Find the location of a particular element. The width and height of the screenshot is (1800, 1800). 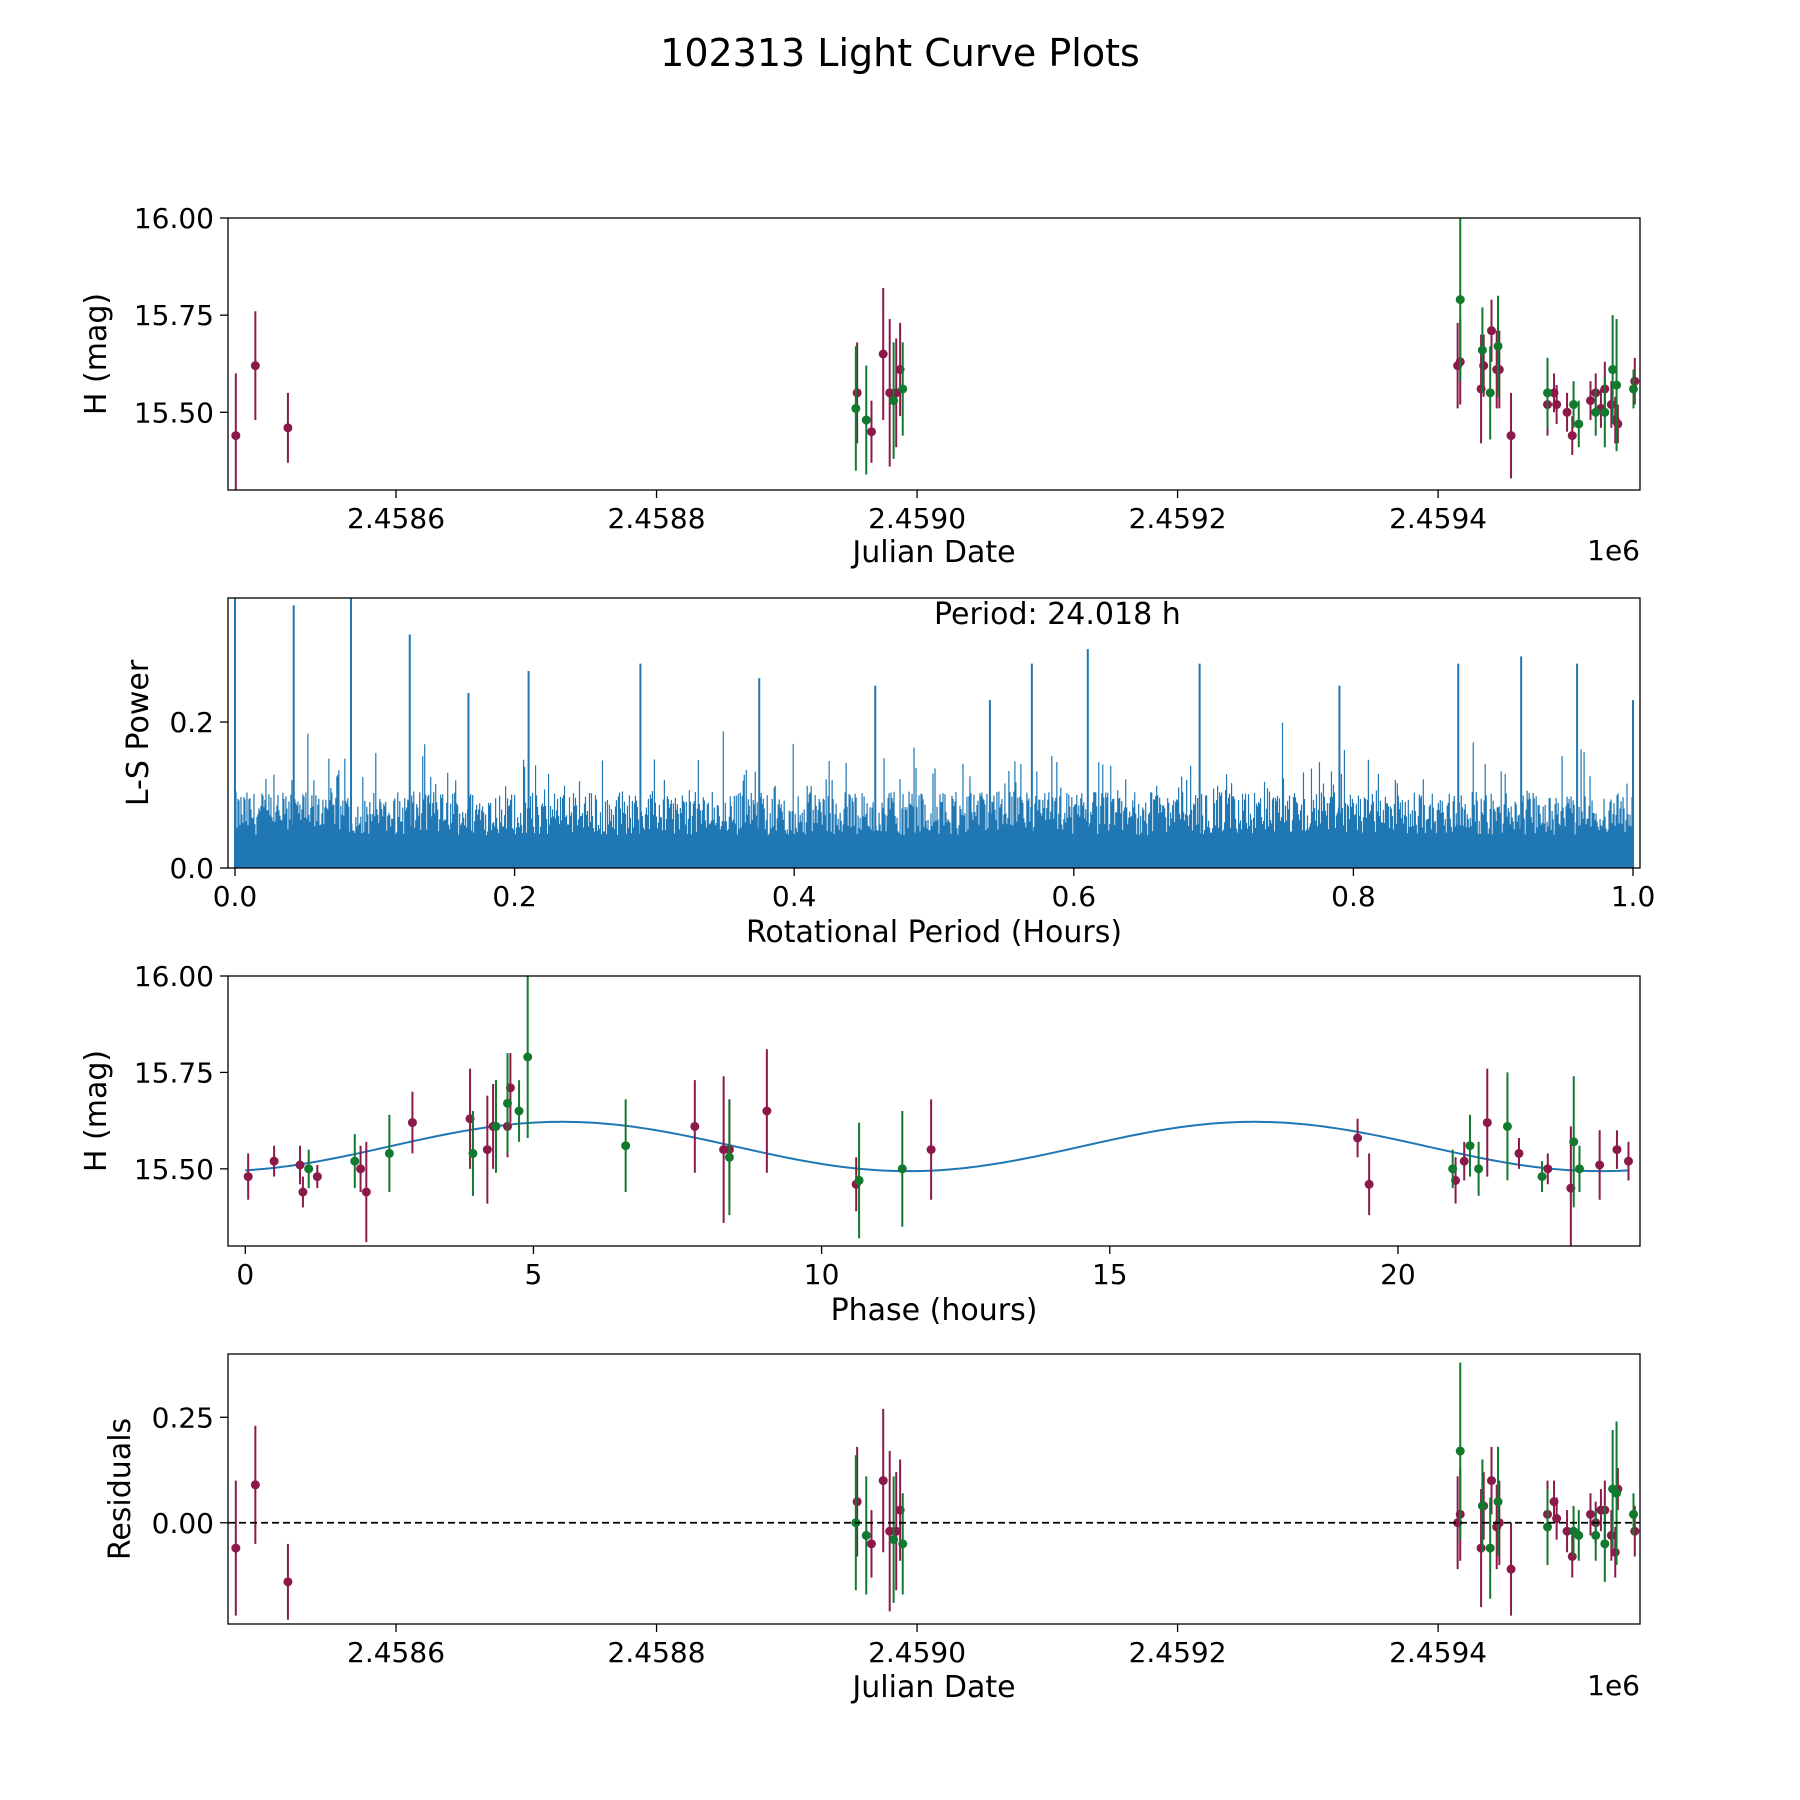

lightcurve-marks is located at coordinates (935, 354).